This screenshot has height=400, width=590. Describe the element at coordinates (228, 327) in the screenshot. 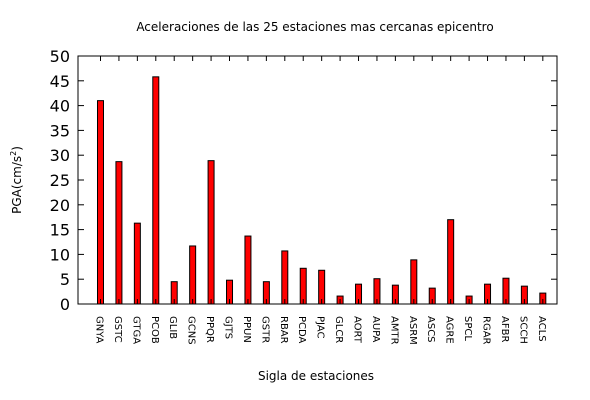

I see `x-tick-label-gjts: GJTS` at that location.